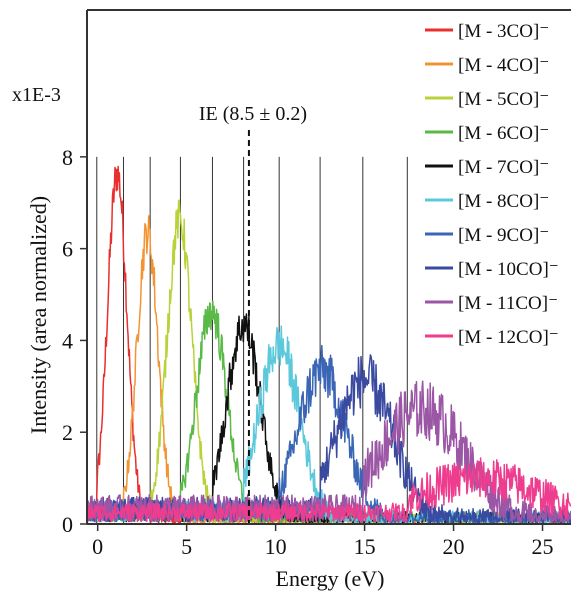 The height and width of the screenshot is (591, 571). I want to click on legend-label-3: [M - 6CO]⁻, so click(503, 133).